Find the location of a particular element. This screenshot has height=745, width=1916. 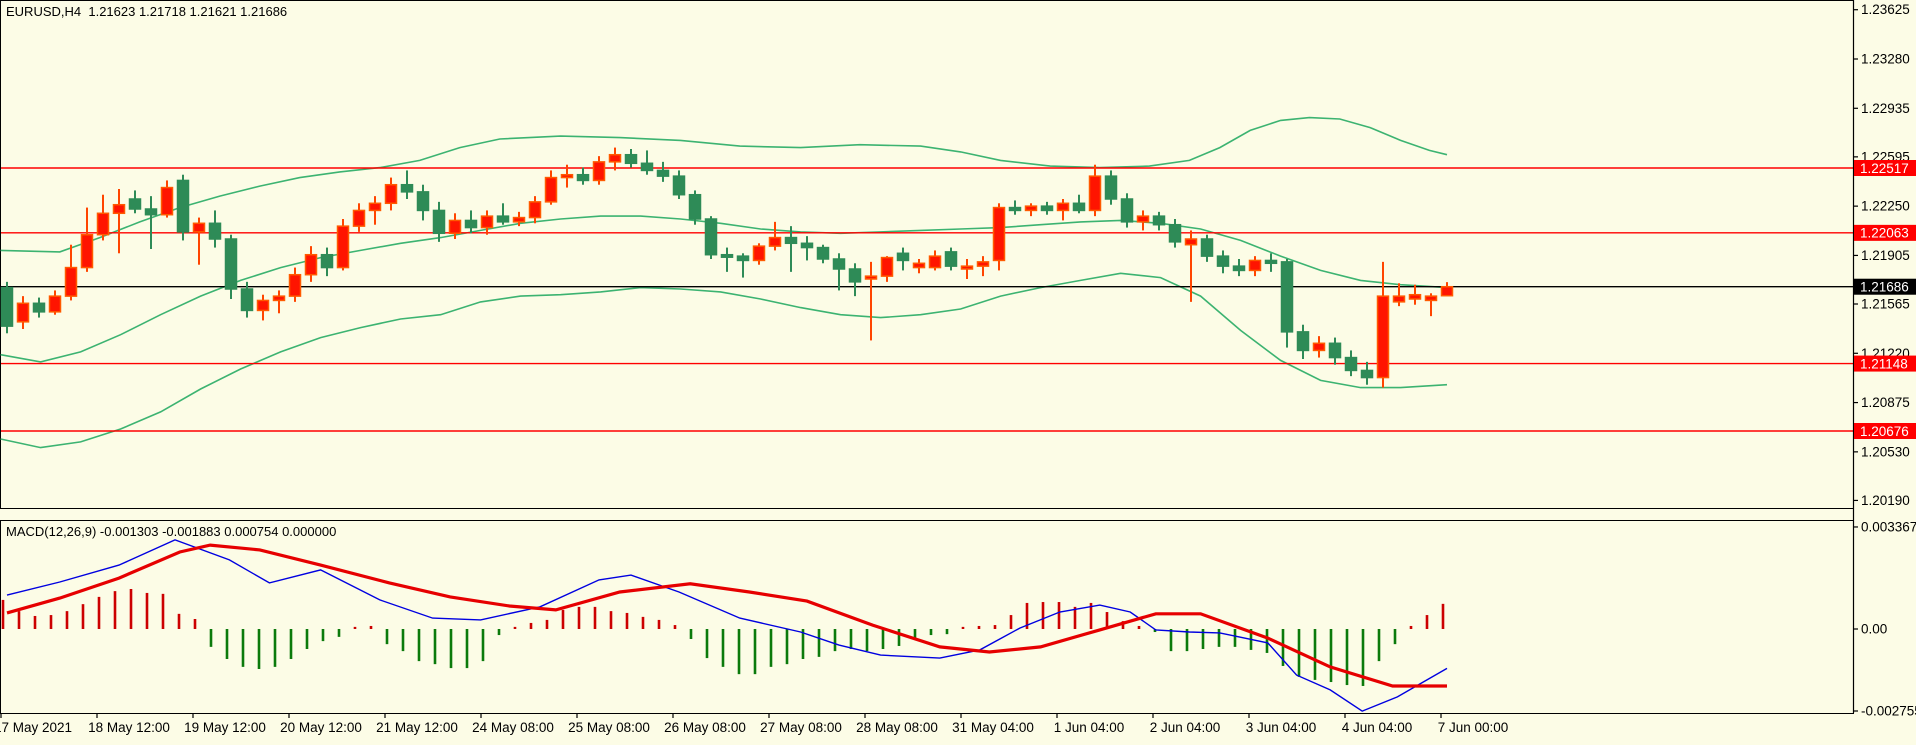

price-tick-label: 1.21905 is located at coordinates (1885, 255).